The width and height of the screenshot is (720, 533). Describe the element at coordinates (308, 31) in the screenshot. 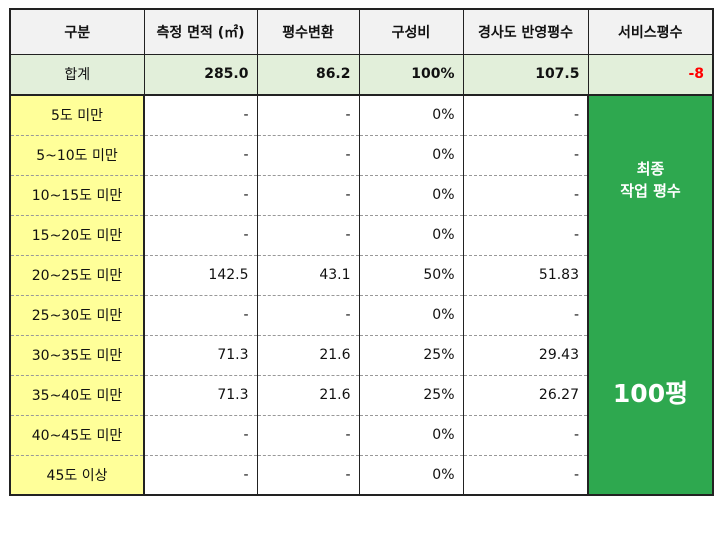

I see `header-pyeong: 평수변환` at that location.